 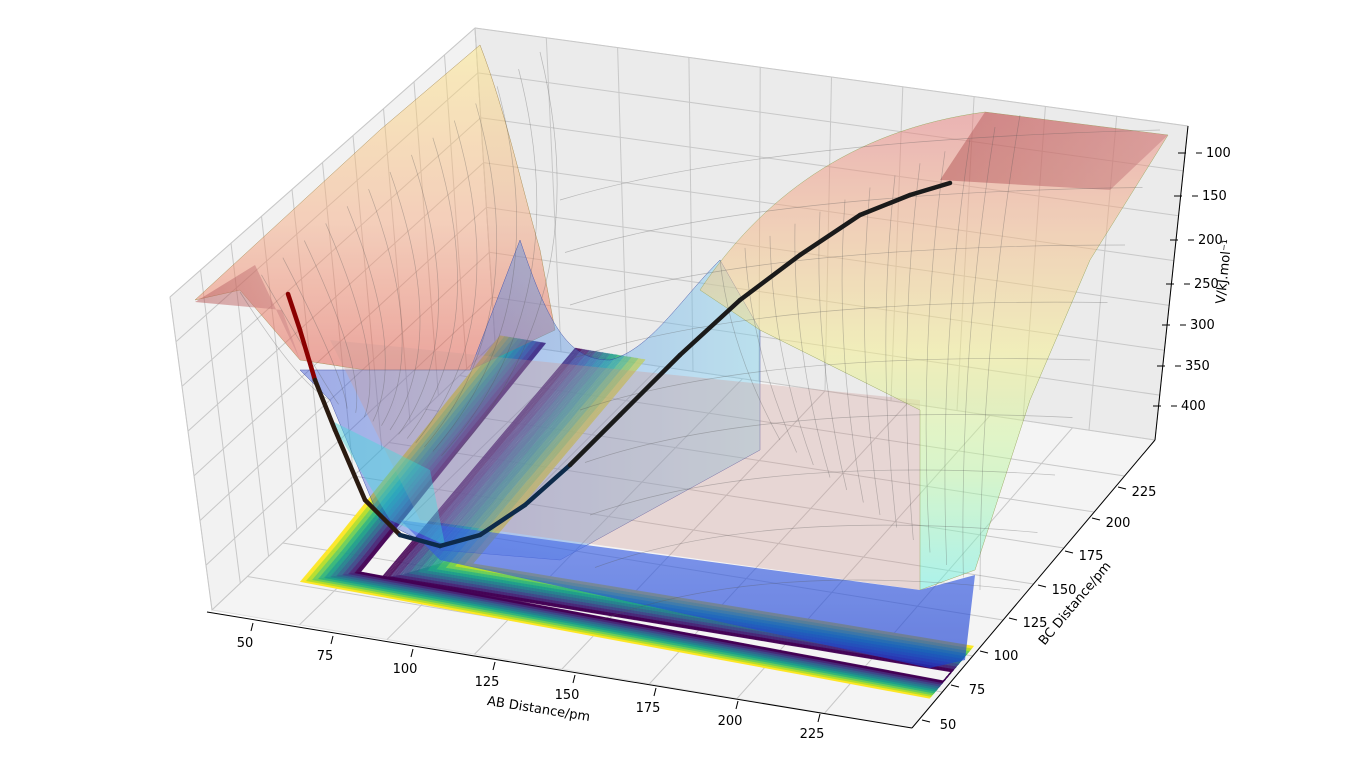 What do you see at coordinates (1206, 284) in the screenshot?
I see `z-tick-label: 250` at bounding box center [1206, 284].